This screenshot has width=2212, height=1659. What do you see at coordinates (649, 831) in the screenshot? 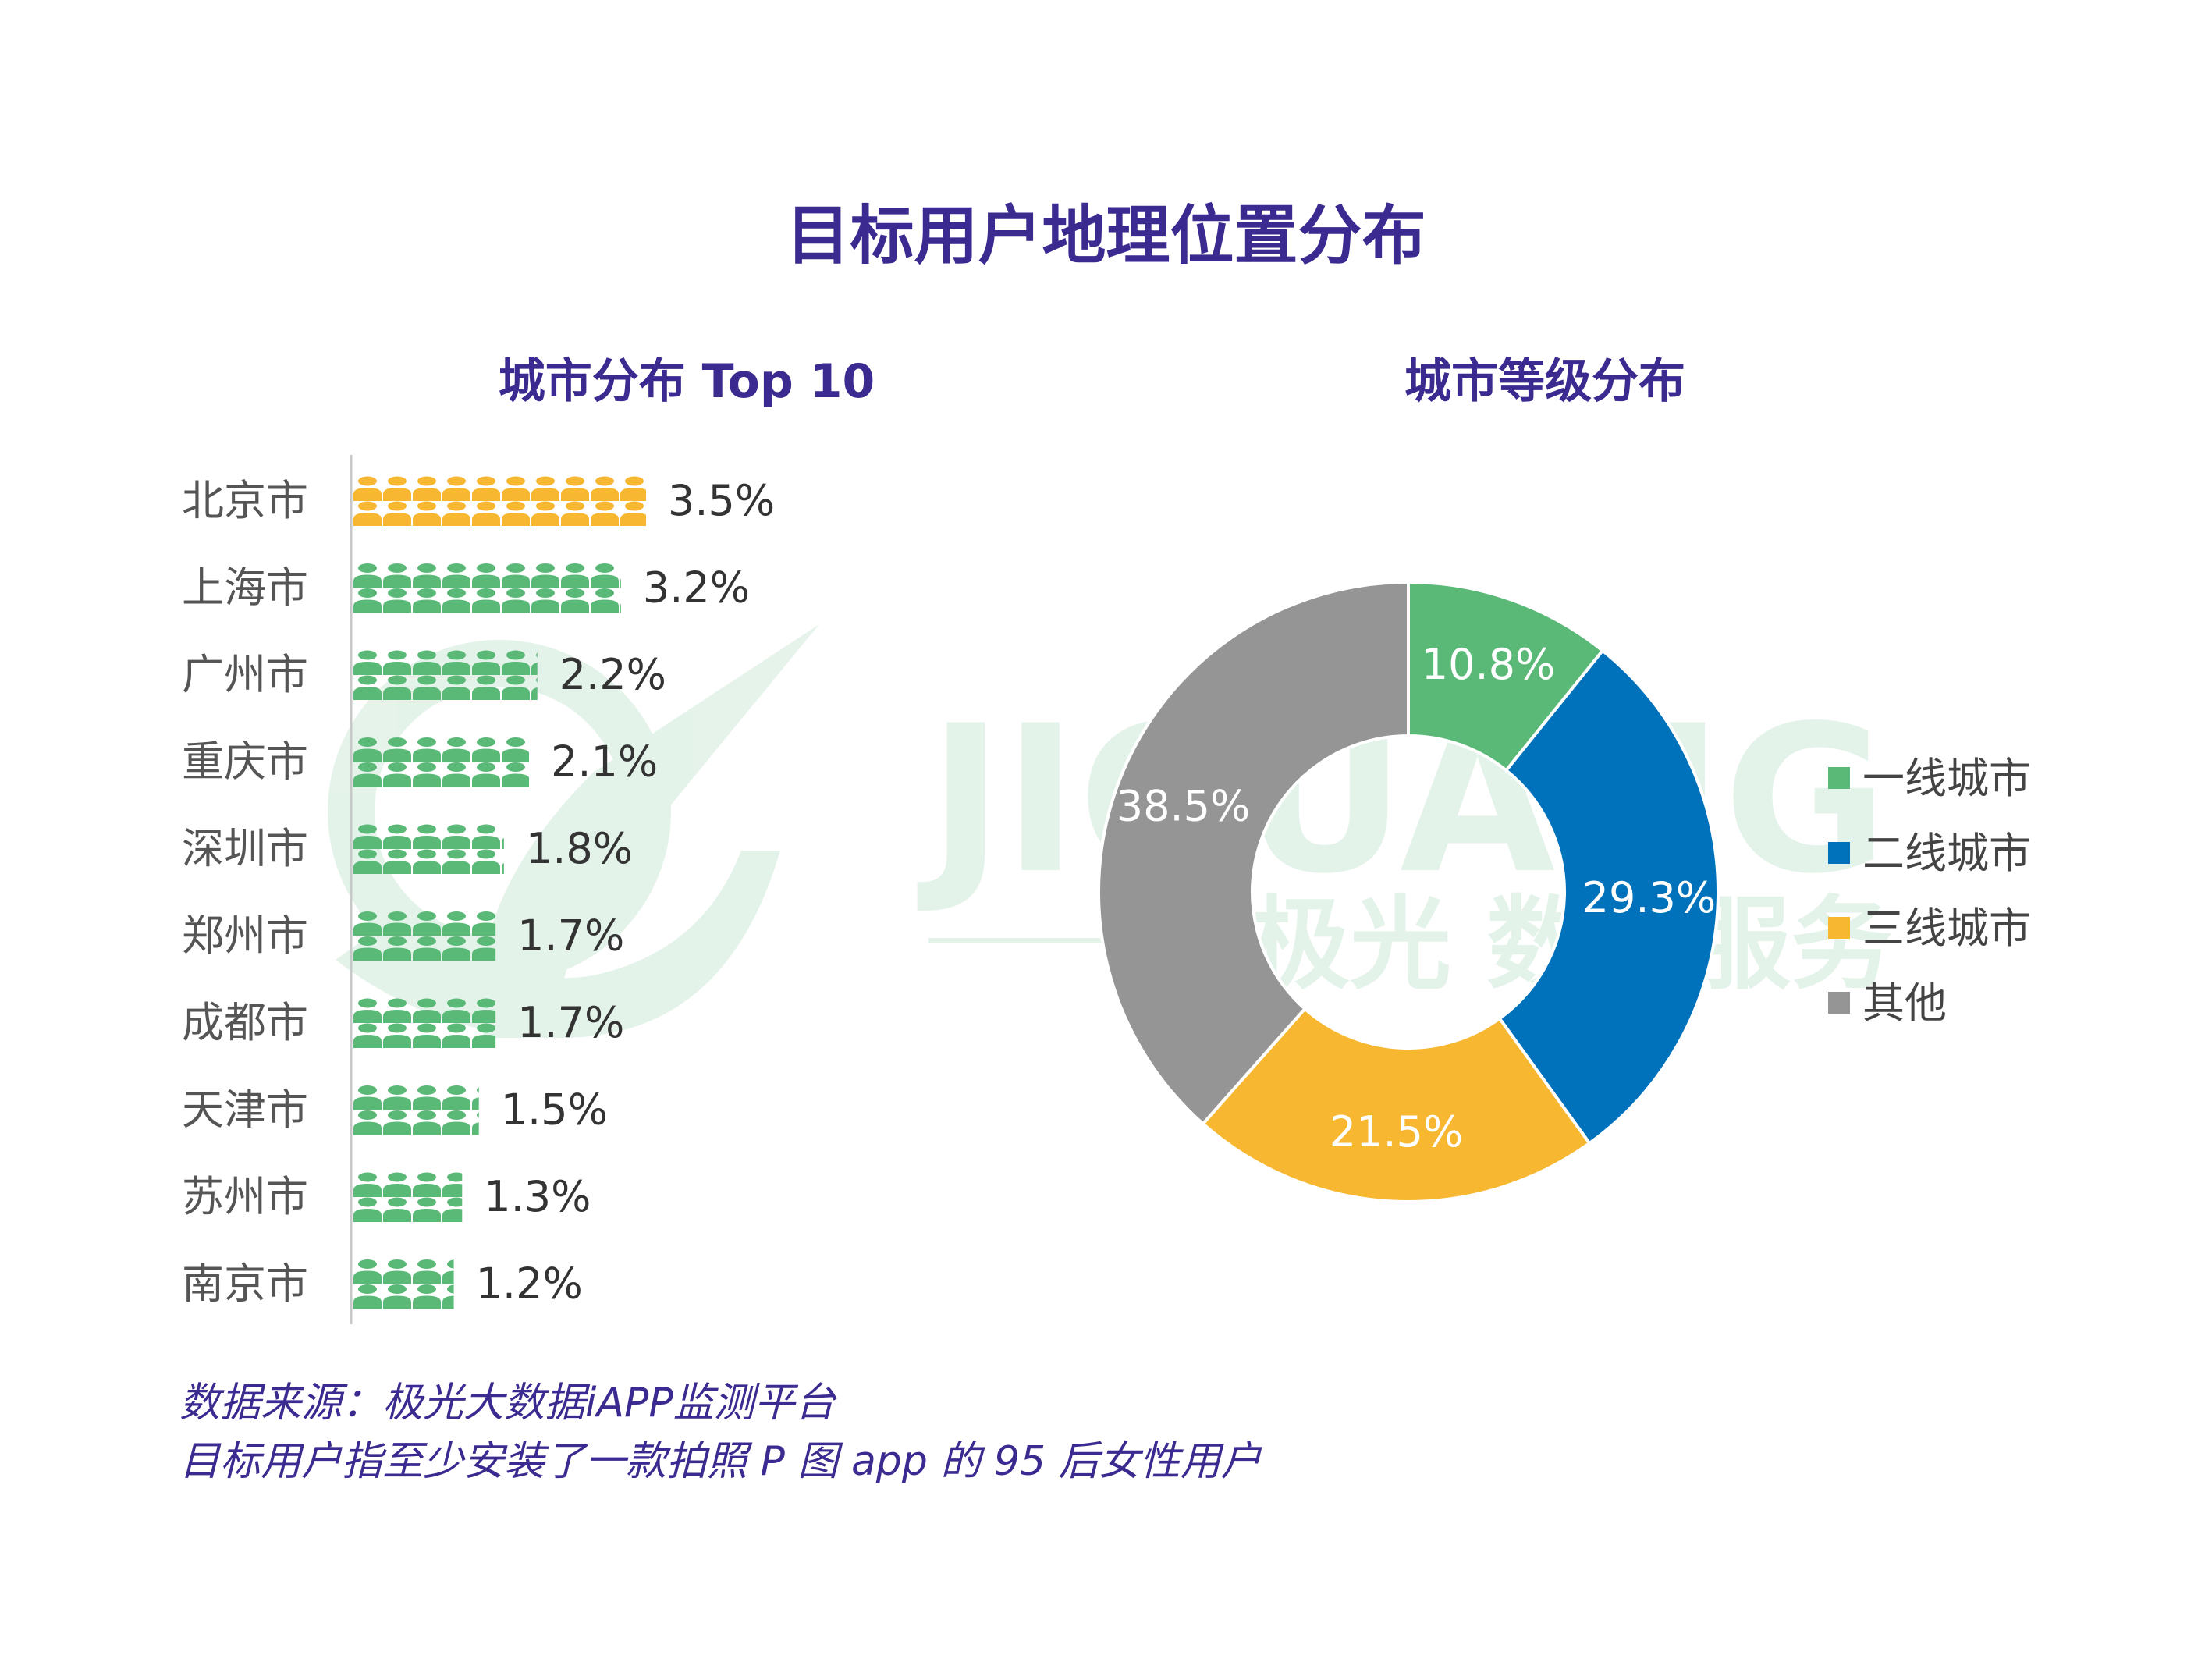
I see `watermark-swirl-icon` at bounding box center [649, 831].